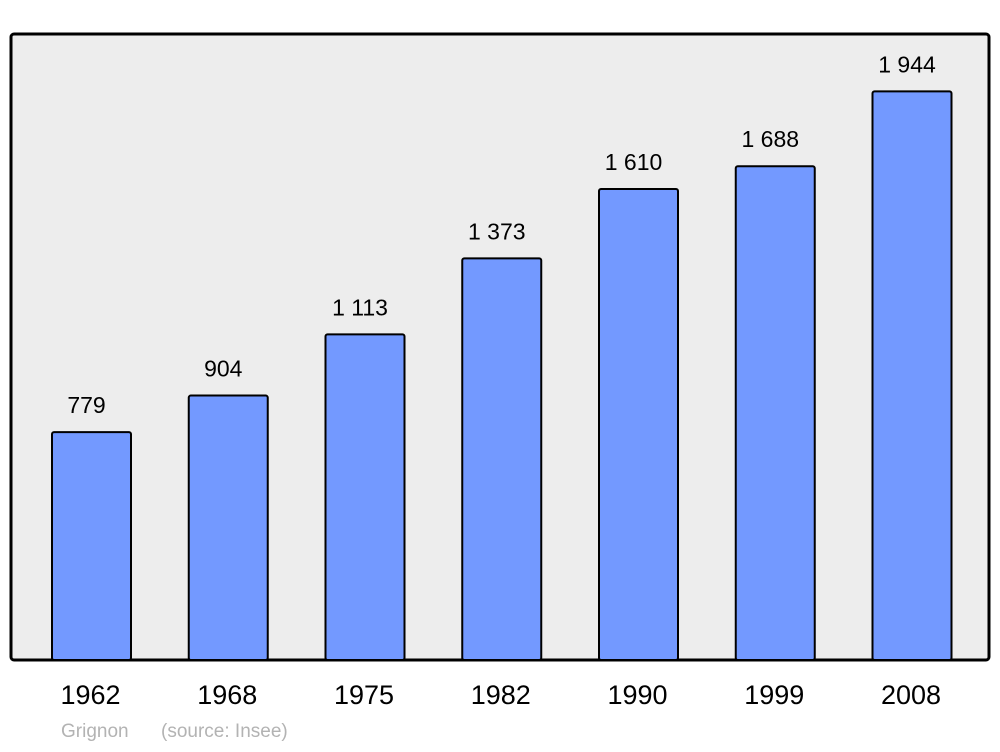 This screenshot has height=752, width=1000. I want to click on bar-2008, so click(912, 375).